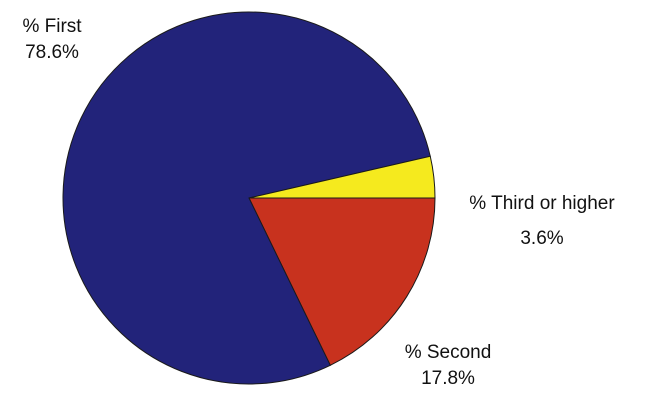 This screenshot has width=646, height=396. Describe the element at coordinates (342, 177) in the screenshot. I see `pie-slice-third-or-higher` at that location.